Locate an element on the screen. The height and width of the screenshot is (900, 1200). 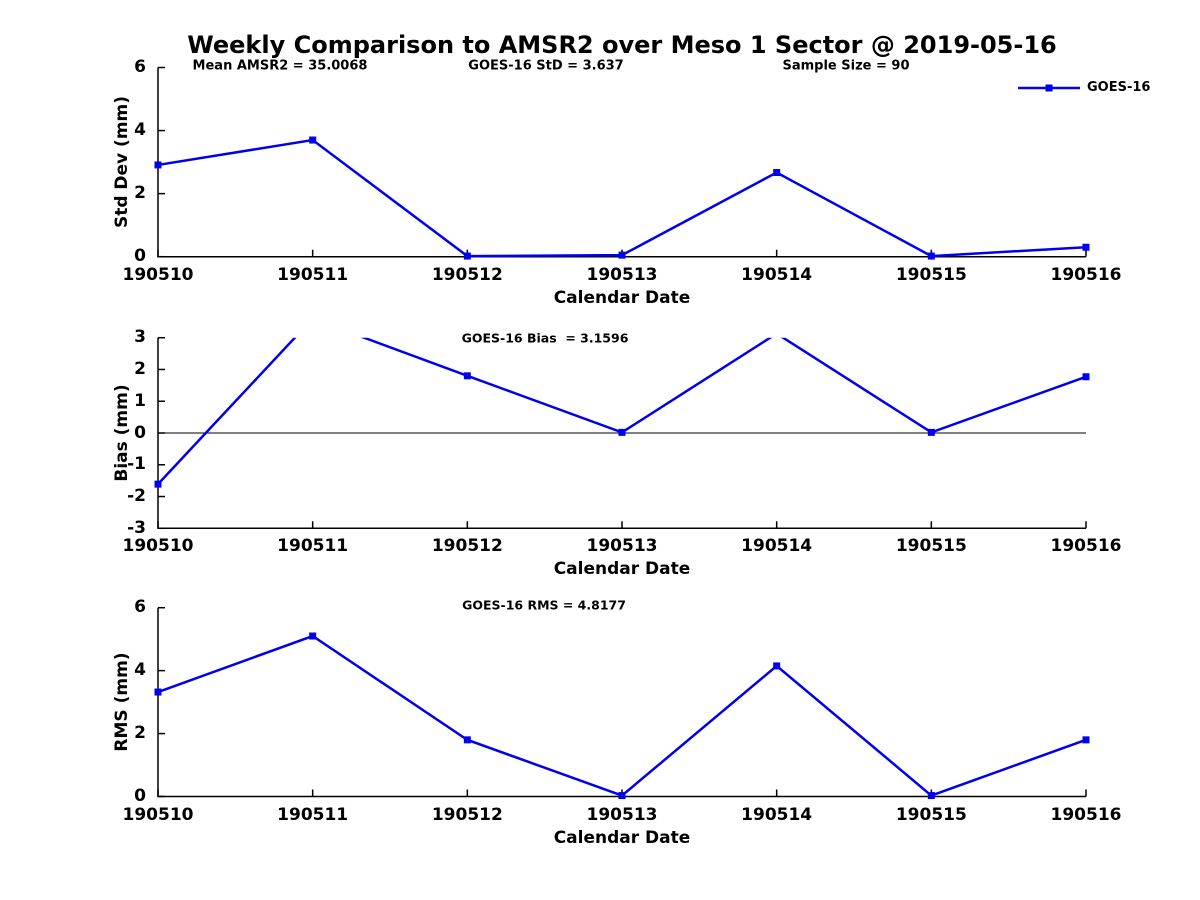
stat-sample-size: Sample Size = 90 is located at coordinates (846, 66).